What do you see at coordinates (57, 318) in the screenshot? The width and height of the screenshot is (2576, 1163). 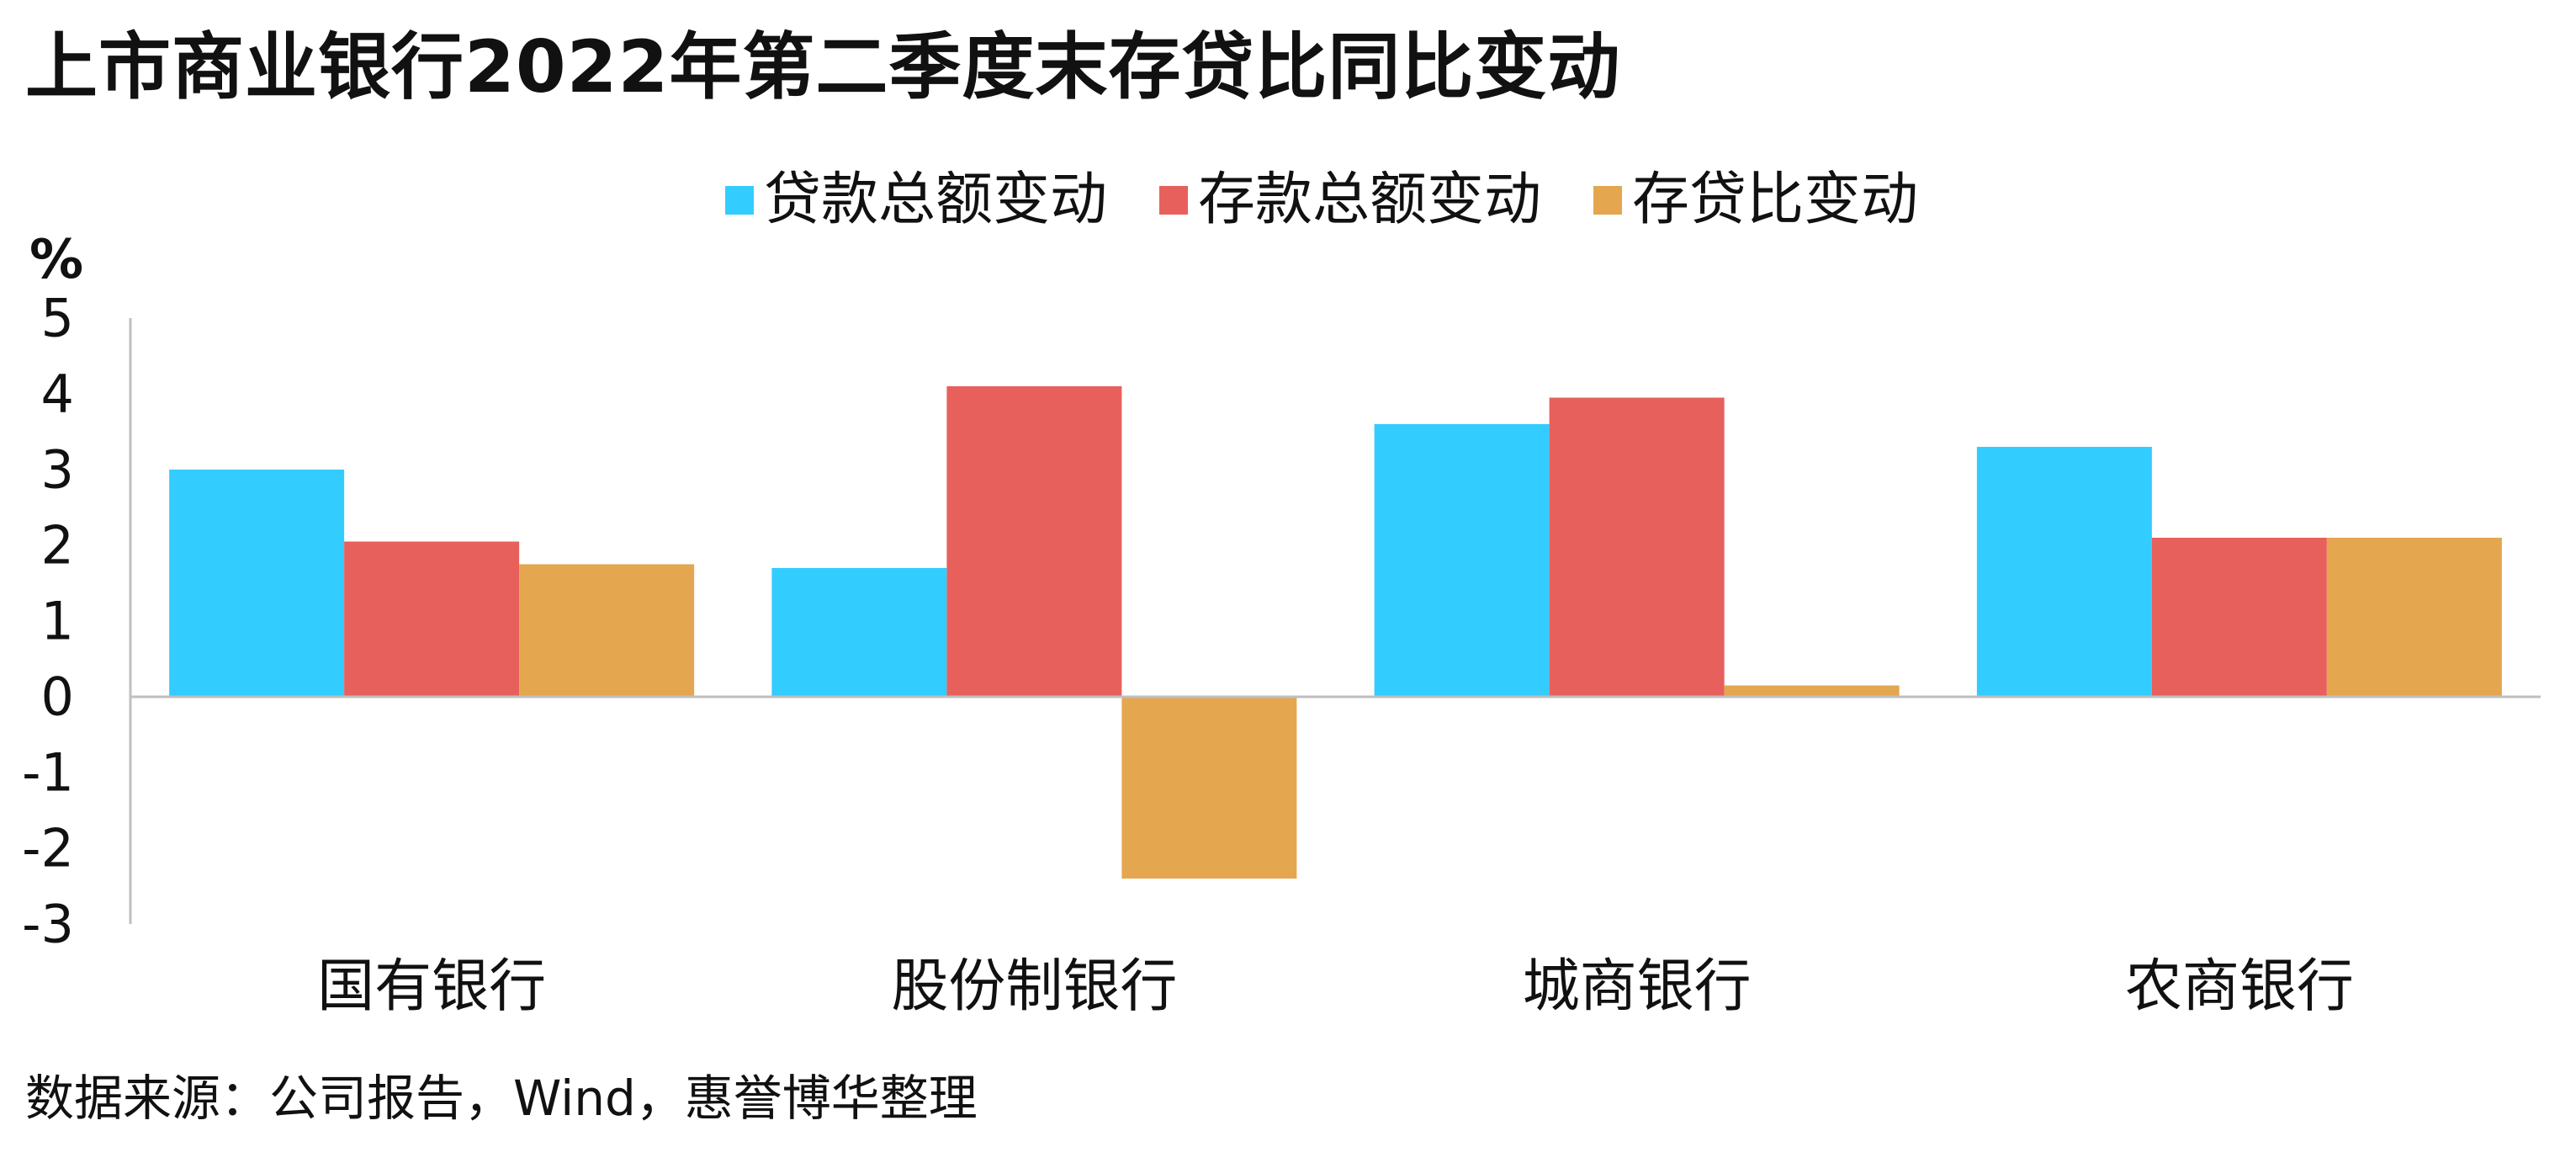 I see `y-tick-label: 5` at bounding box center [57, 318].